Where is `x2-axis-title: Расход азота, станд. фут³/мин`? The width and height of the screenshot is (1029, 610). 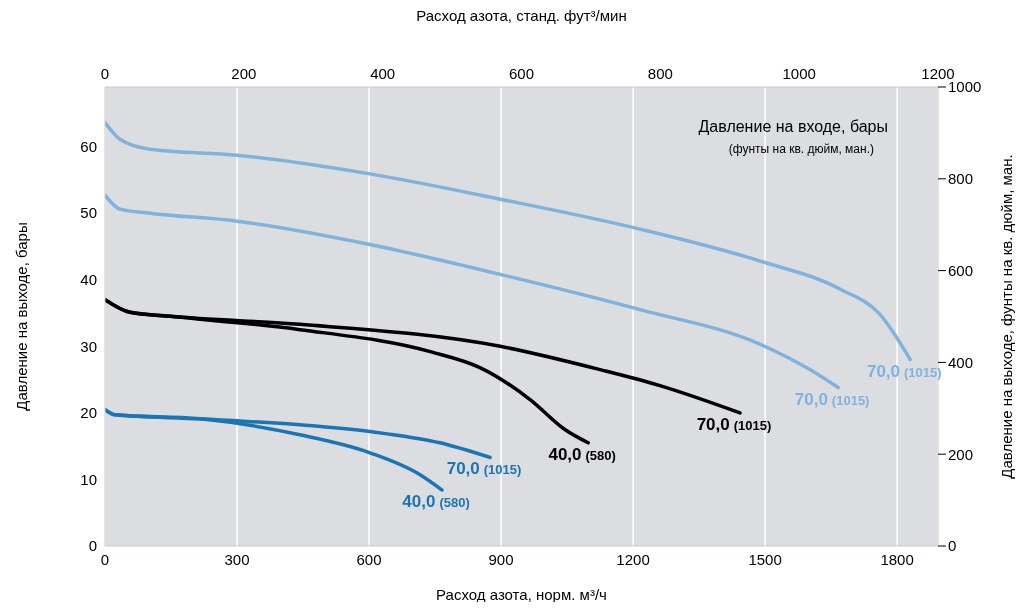 x2-axis-title: Расход азота, станд. фут³/мин is located at coordinates (521, 15).